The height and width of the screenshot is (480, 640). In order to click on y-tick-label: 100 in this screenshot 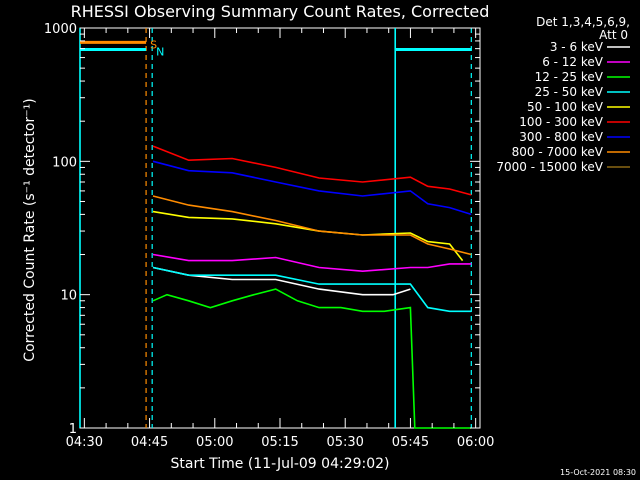, I will do `click(64, 162)`.